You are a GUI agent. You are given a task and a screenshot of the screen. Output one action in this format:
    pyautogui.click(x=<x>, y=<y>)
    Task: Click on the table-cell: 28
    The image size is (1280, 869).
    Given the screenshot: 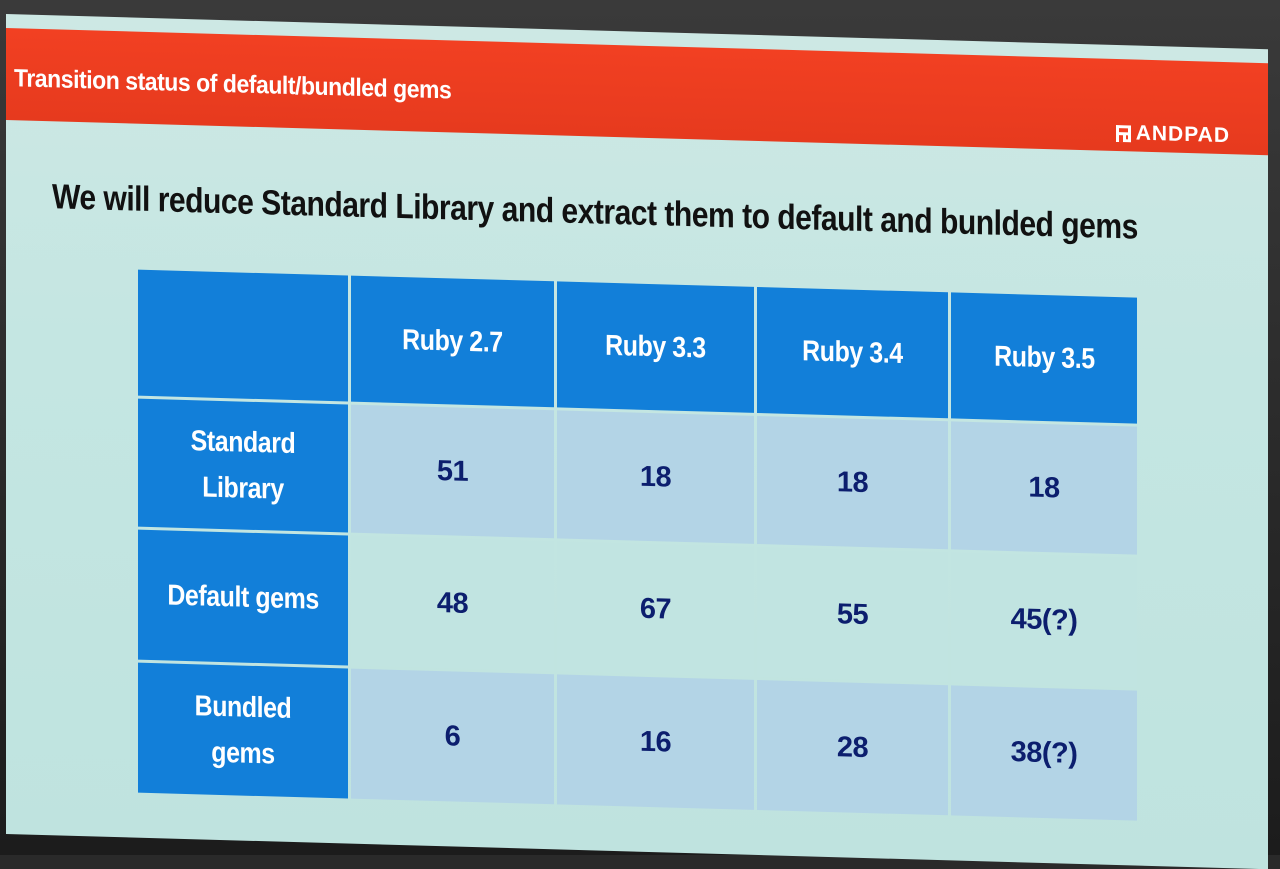 What is the action you would take?
    pyautogui.click(x=852, y=747)
    